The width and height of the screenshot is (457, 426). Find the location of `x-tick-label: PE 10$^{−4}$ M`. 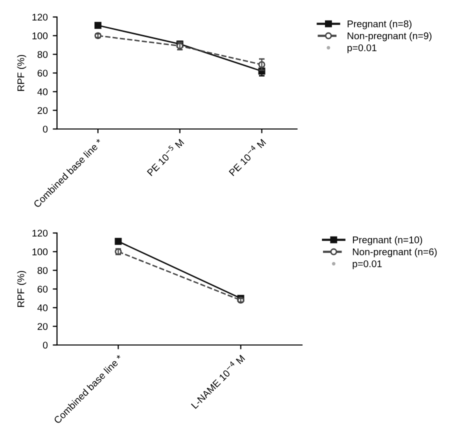

x-tick-label: PE 10$^{−4}$ M is located at coordinates (246, 156).